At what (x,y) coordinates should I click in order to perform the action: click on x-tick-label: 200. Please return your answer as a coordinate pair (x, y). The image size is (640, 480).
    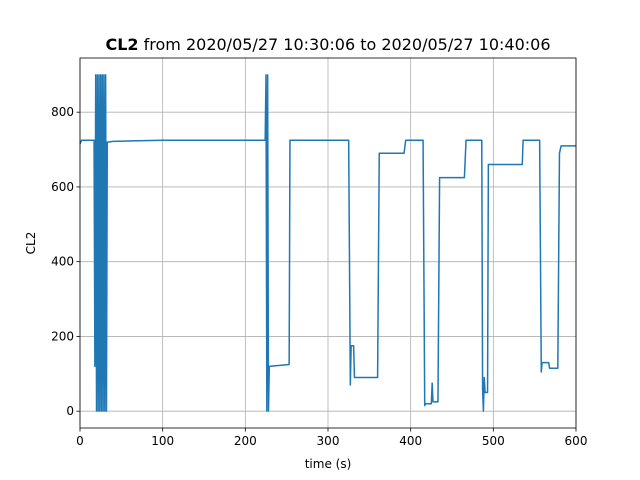
    Looking at the image, I should click on (245, 441).